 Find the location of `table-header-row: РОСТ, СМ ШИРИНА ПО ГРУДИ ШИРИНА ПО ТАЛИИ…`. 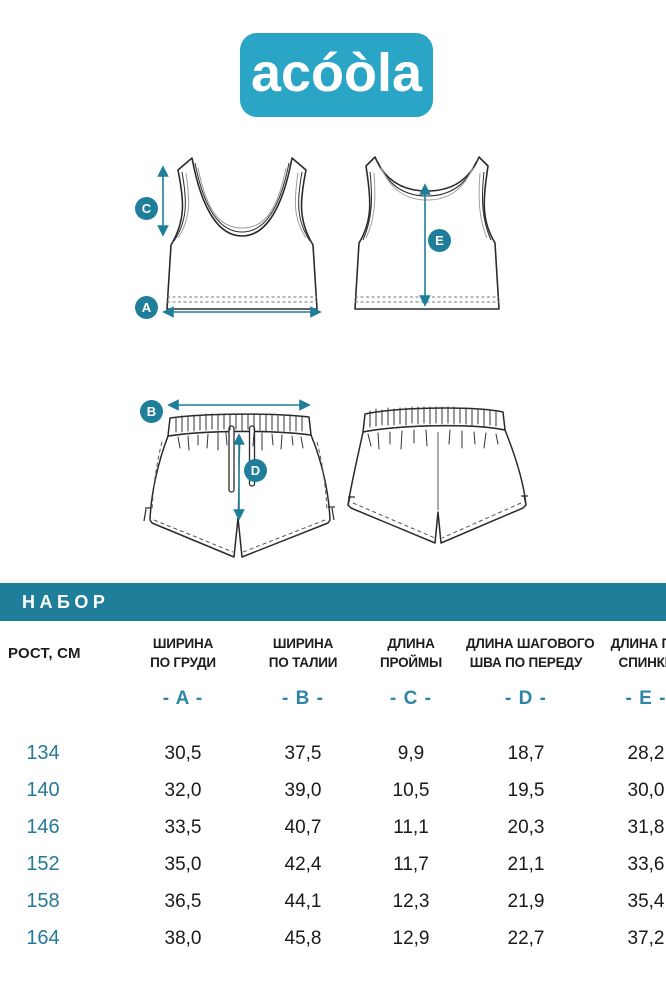

table-header-row: РОСТ, СМ ШИРИНА ПО ГРУДИ ШИРИНА ПО ТАЛИИ… is located at coordinates (333, 653).